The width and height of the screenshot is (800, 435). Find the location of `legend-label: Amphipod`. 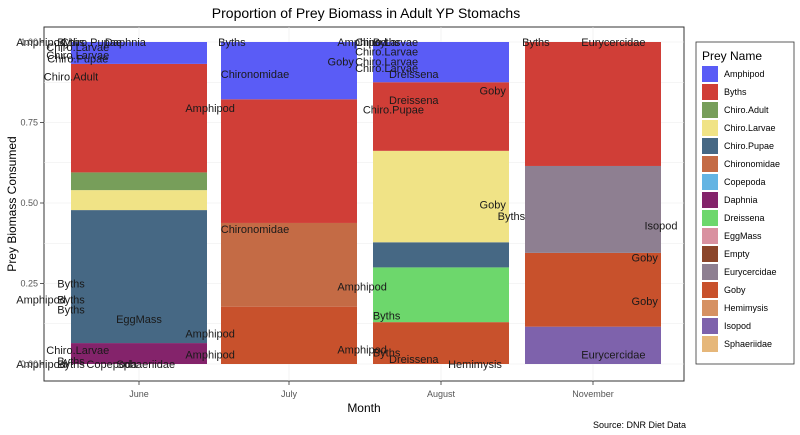

legend-label: Amphipod is located at coordinates (744, 74).